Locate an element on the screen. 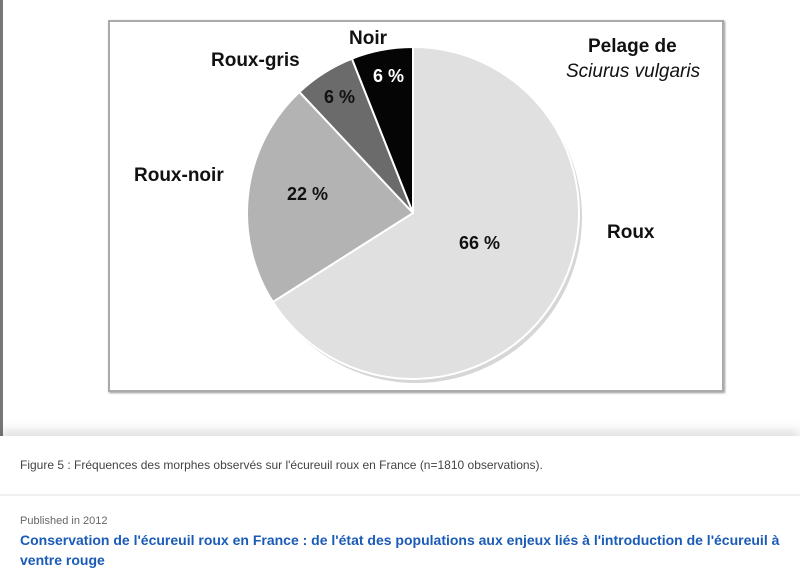  label-roux-gris: Roux-gris is located at coordinates (255, 60).